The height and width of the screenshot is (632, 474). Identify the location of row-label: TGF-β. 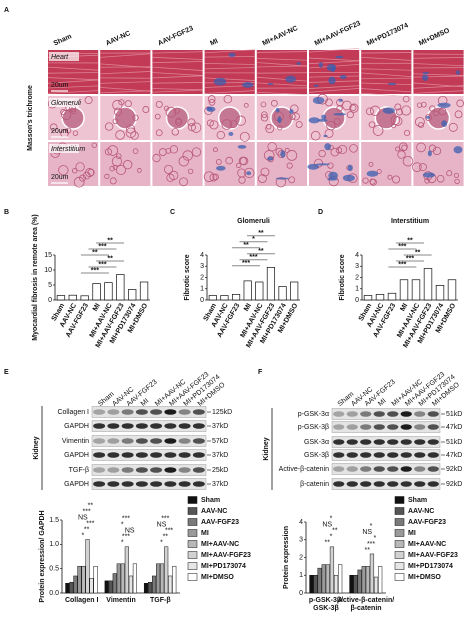
(79, 470).